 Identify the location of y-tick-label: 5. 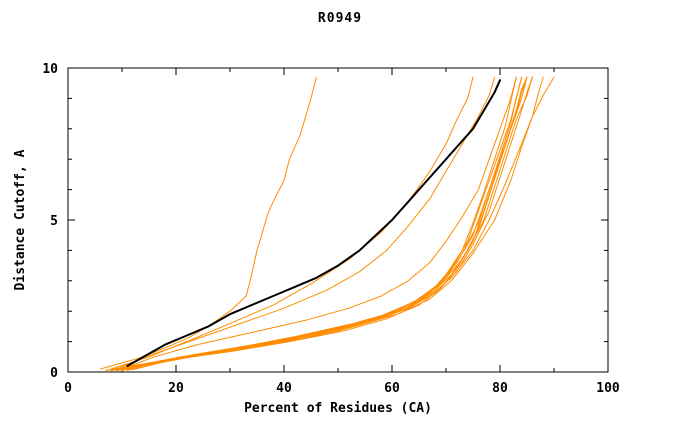
(54, 221).